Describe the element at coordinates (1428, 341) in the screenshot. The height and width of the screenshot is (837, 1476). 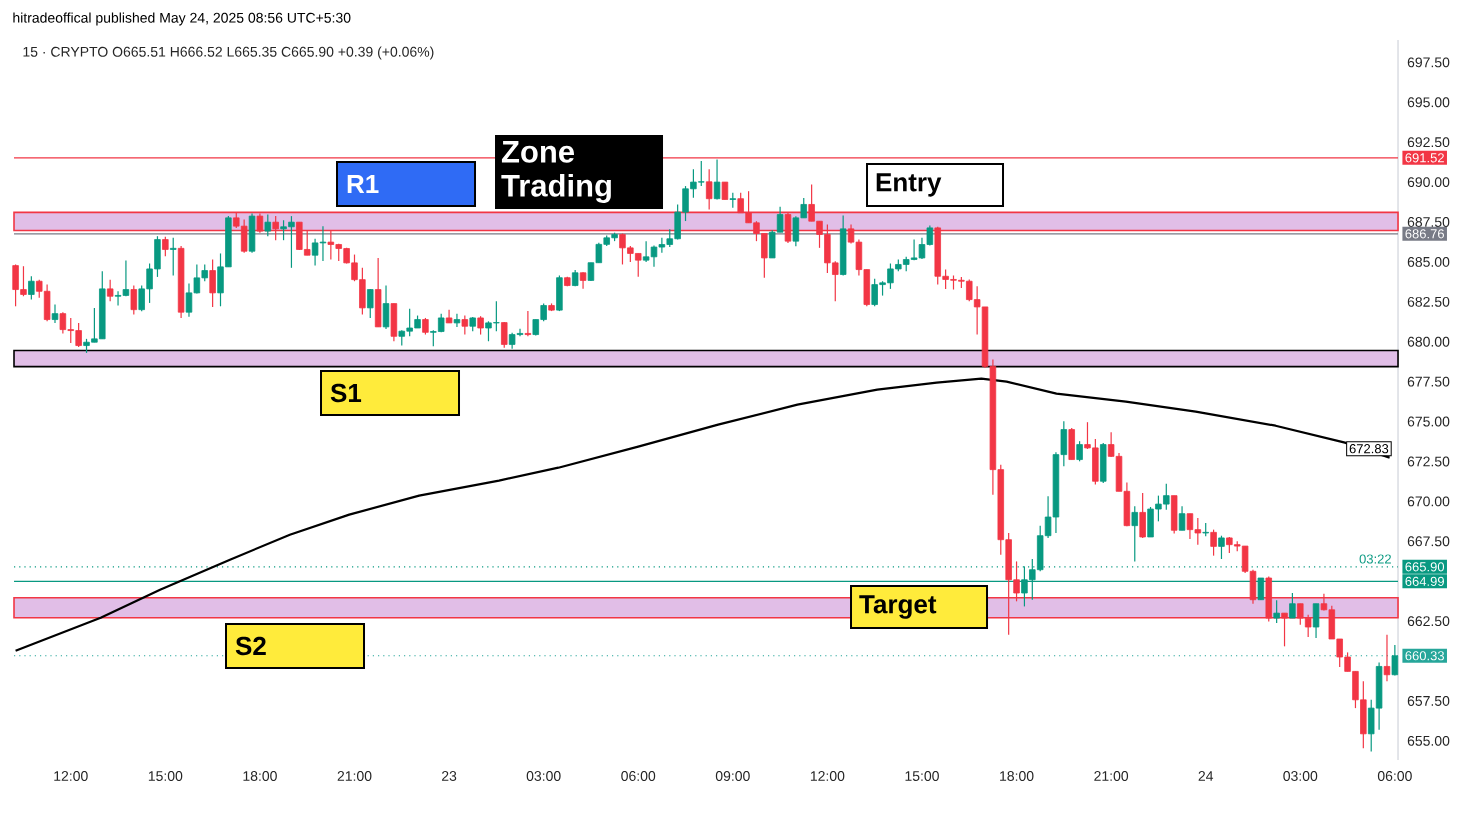
I see `y-tick-label: 680.00` at that location.